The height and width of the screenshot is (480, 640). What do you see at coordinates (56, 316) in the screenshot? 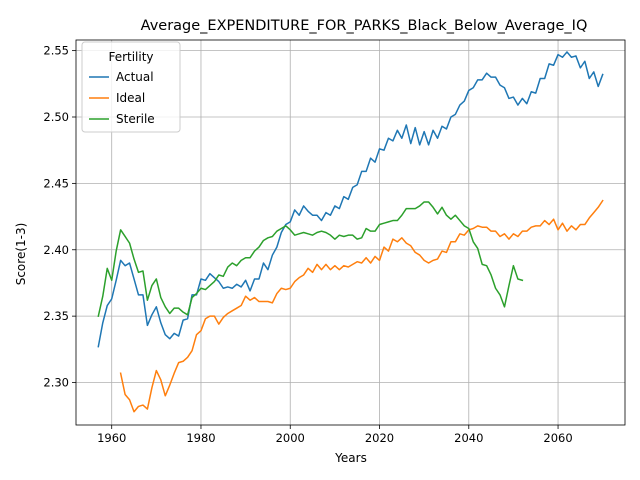
I see `y-tick-label: 2.35` at bounding box center [56, 316].